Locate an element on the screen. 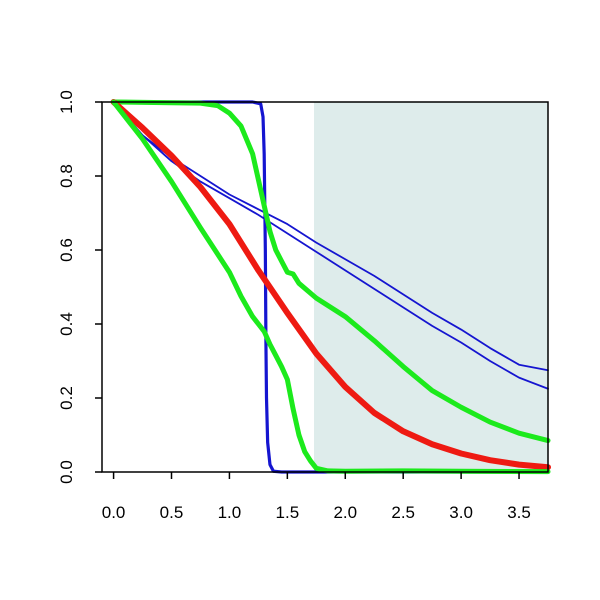  x-tick-label: 2.5 is located at coordinates (403, 512).